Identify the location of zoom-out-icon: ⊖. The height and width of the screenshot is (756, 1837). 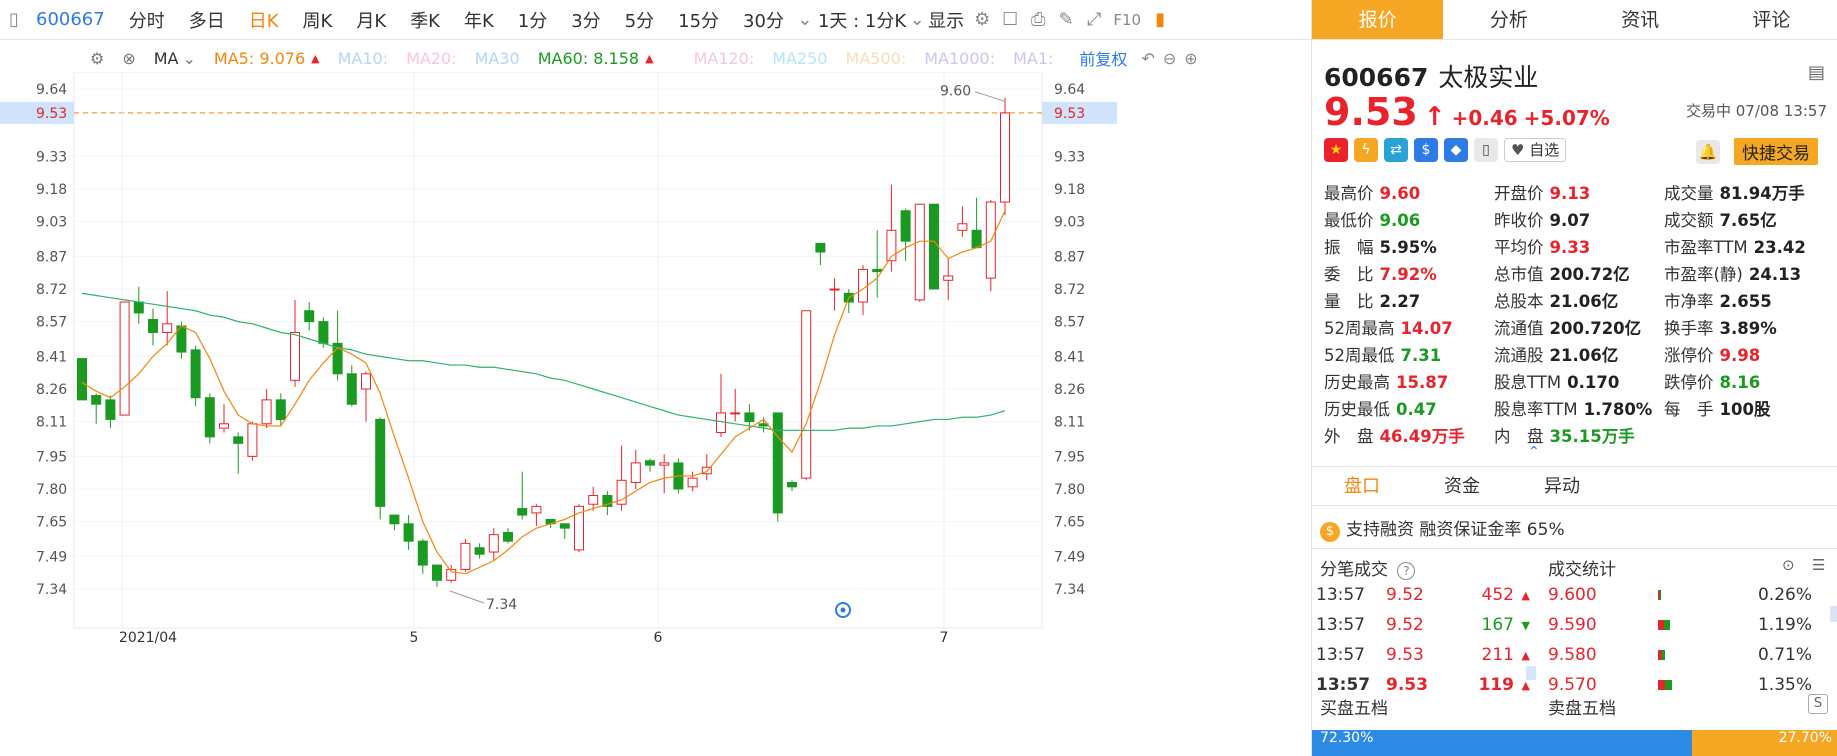
(1169, 58).